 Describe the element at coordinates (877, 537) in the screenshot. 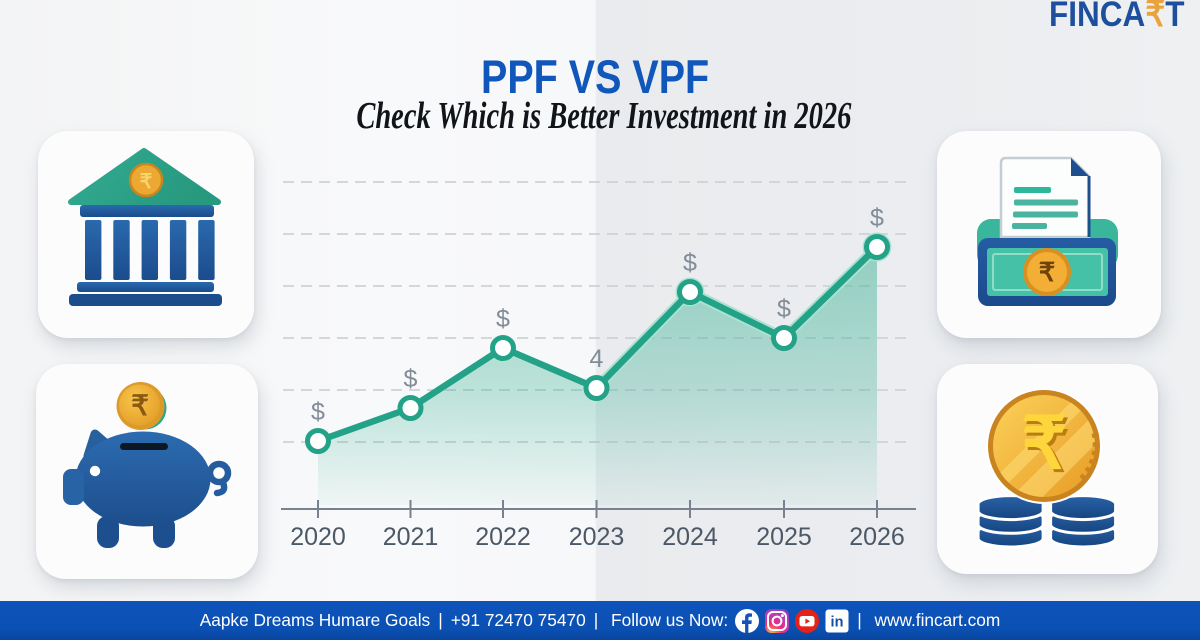

I see `svg-text: 2026` at that location.